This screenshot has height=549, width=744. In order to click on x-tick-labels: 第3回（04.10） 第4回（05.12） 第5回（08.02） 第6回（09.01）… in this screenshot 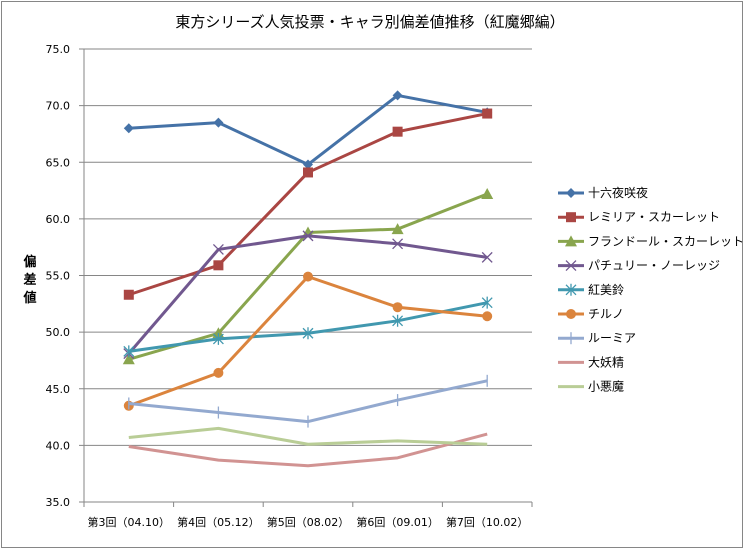, I will do `click(308, 522)`.